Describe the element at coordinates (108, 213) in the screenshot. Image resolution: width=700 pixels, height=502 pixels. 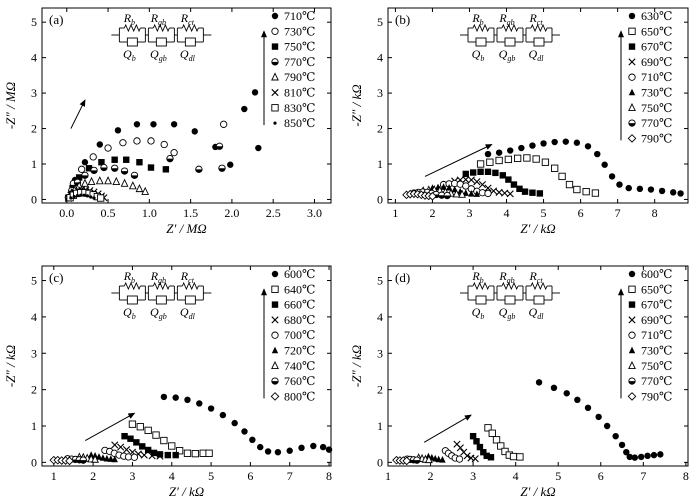
I see `x-tick-label: 0.5` at that location.